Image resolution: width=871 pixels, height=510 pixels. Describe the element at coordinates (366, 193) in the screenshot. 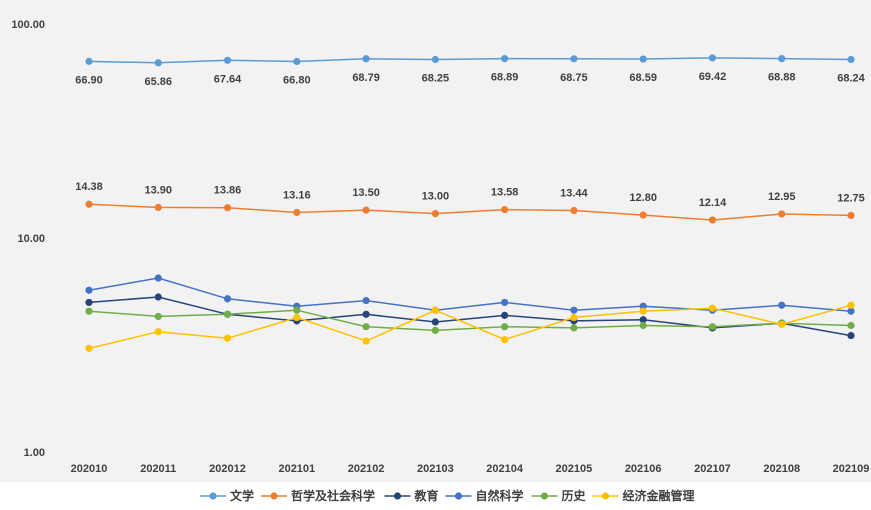

I see `data-label: 13.50` at that location.